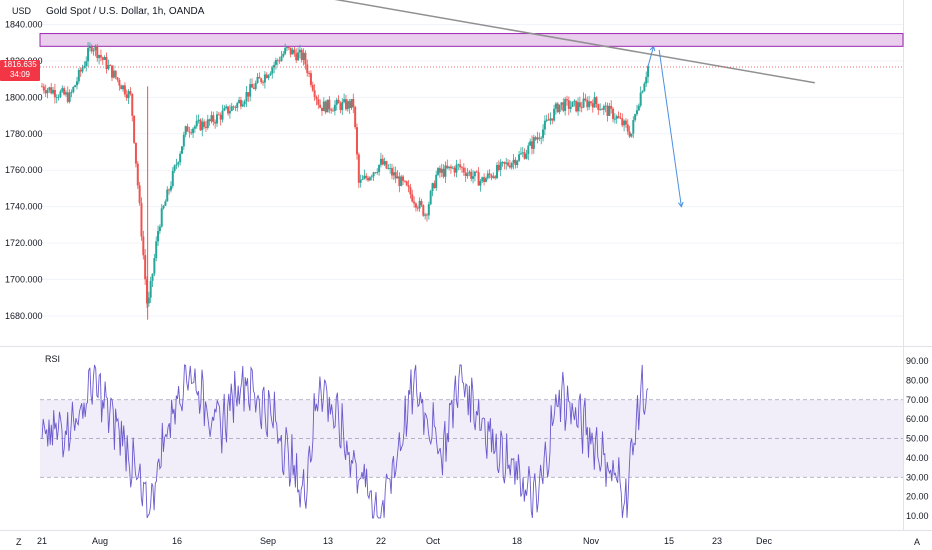 The image size is (932, 550). Describe the element at coordinates (381, 541) in the screenshot. I see `time-tick-label: 22` at that location.